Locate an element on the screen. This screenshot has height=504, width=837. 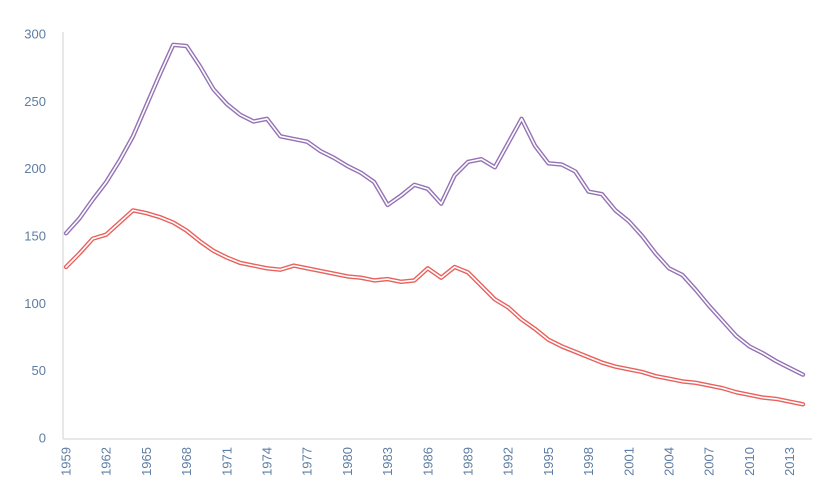
y-tick-label: 0 is located at coordinates (42, 438).